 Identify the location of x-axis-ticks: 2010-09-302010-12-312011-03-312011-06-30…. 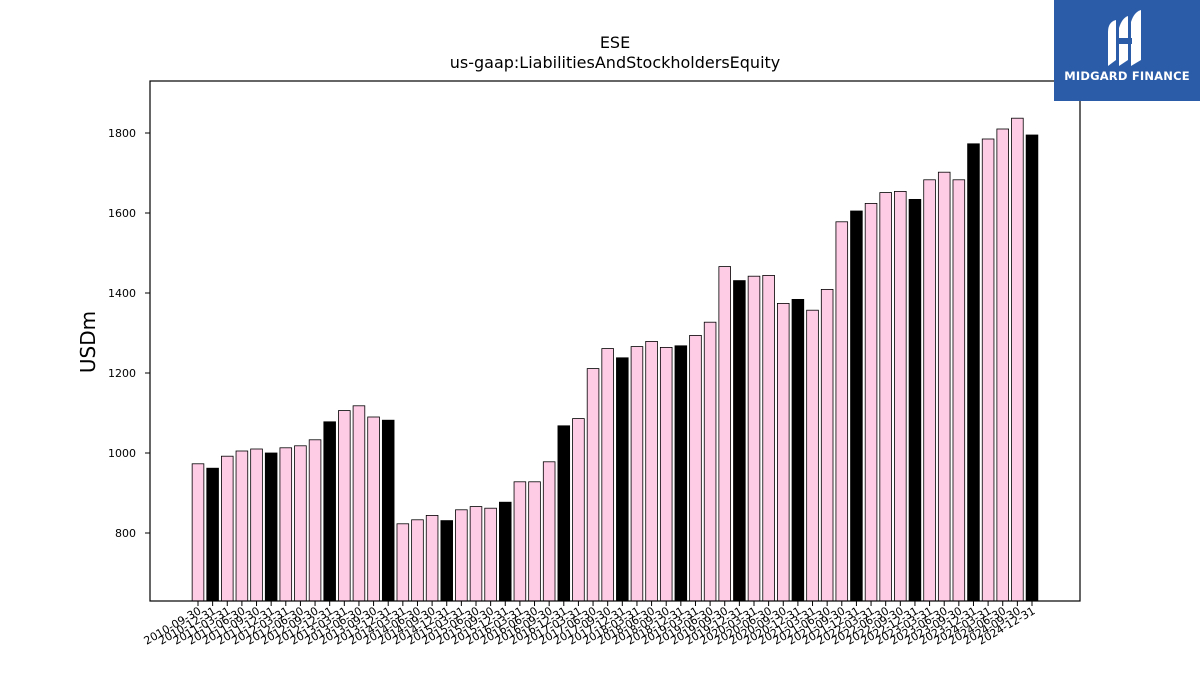
(590, 624).